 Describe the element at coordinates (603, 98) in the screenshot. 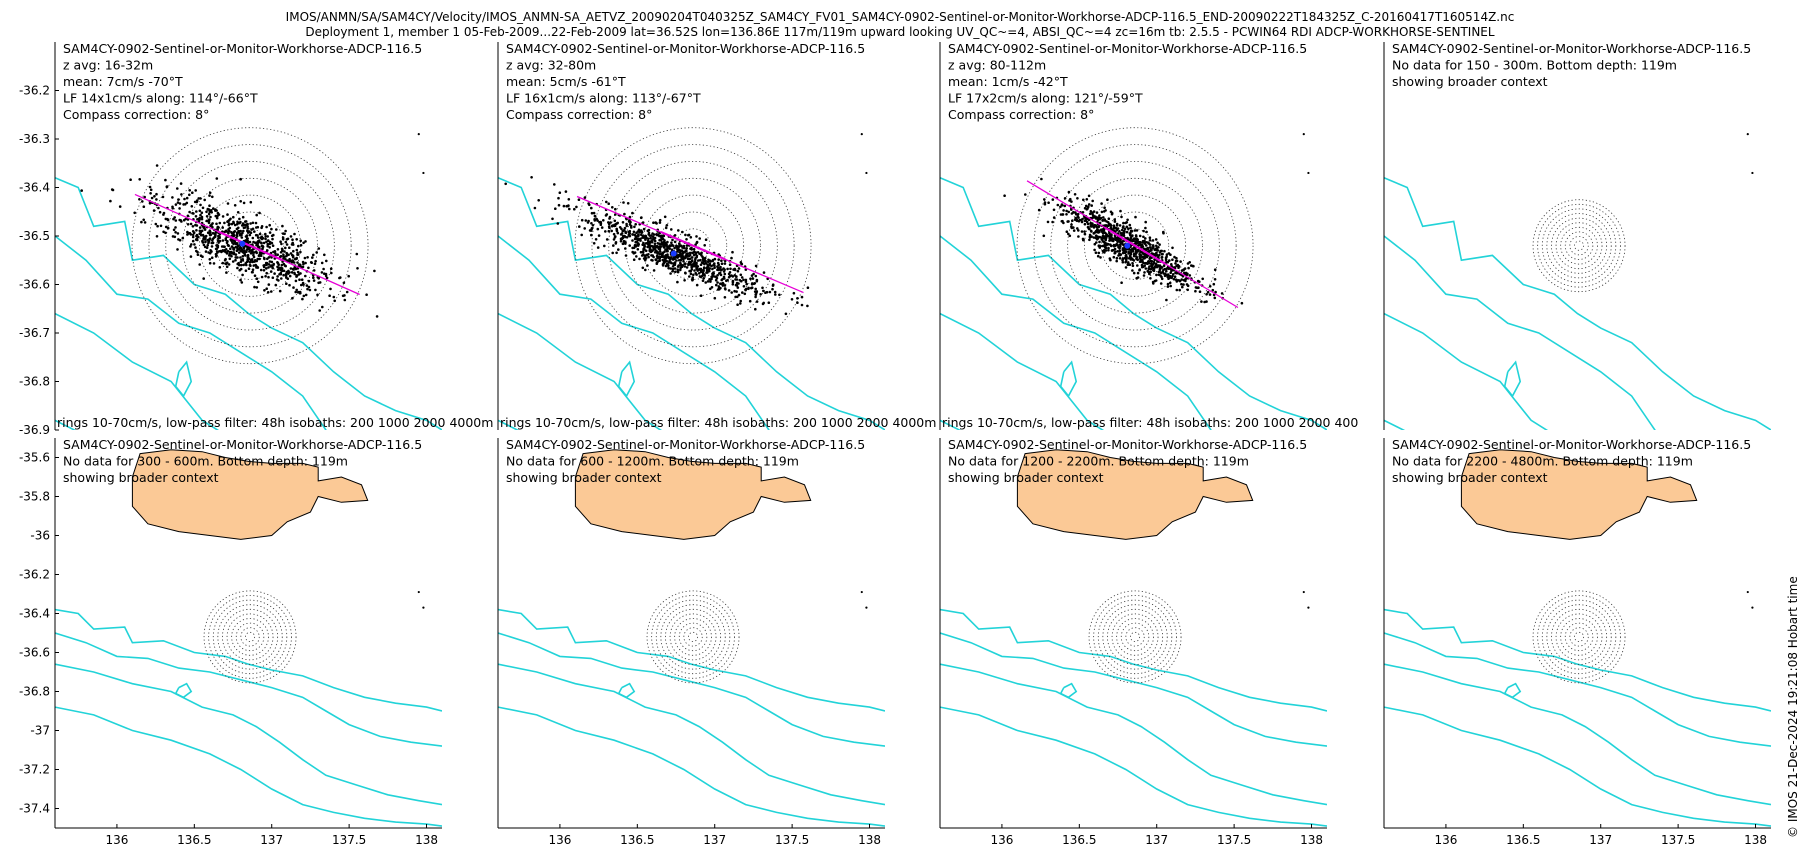

I see `panel-annotation: LF 16x1cm/s along: 113°/-67°T` at that location.